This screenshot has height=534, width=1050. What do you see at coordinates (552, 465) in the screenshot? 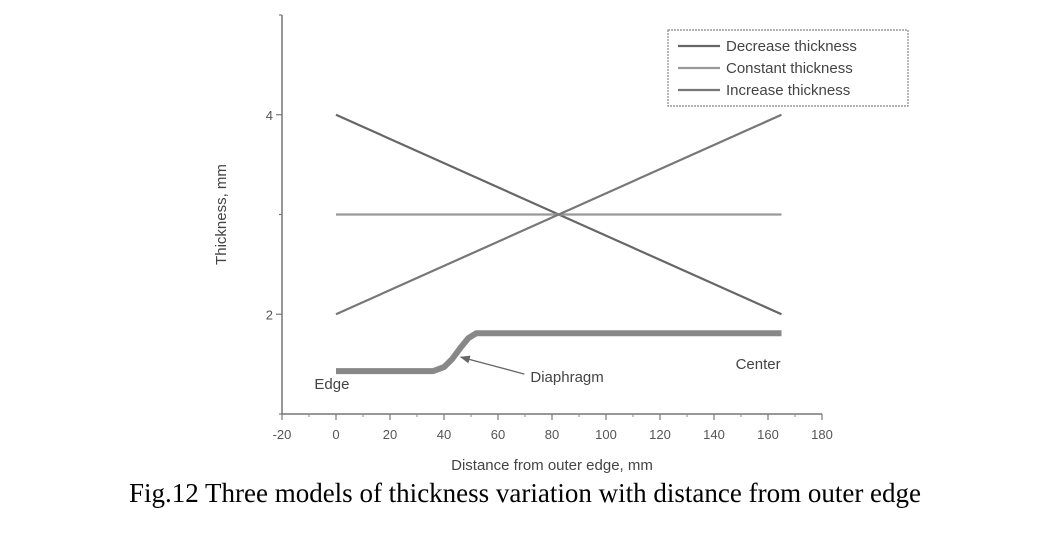
I see `x-axis-title: Distance from outer edge, mm` at bounding box center [552, 465].